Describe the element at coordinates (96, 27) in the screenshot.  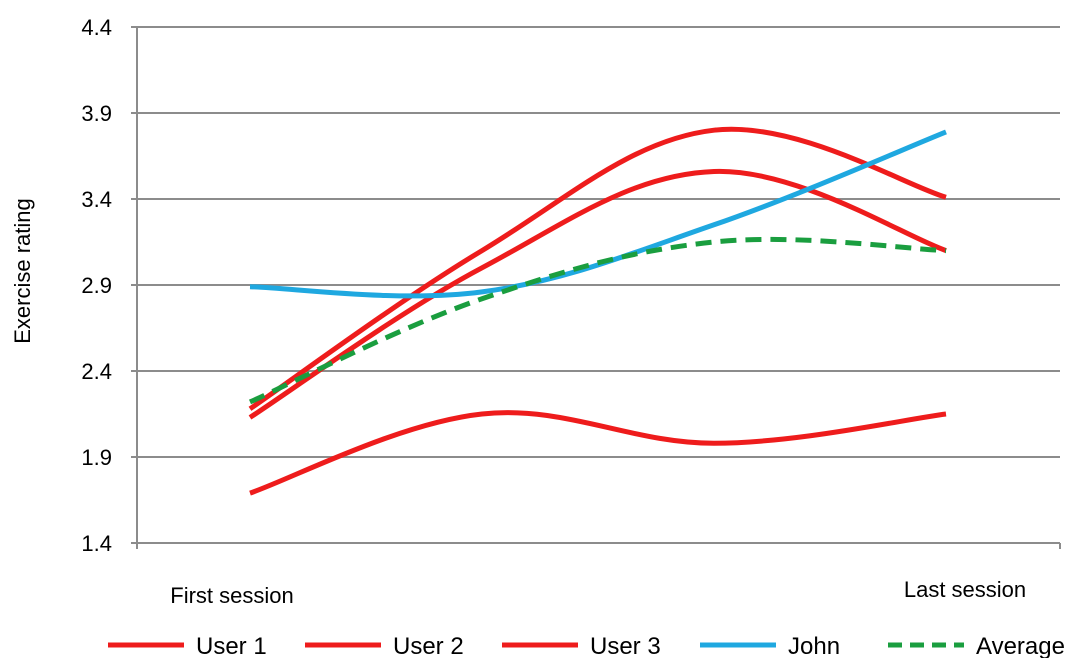
I see `y-tick-label: 4.4` at that location.